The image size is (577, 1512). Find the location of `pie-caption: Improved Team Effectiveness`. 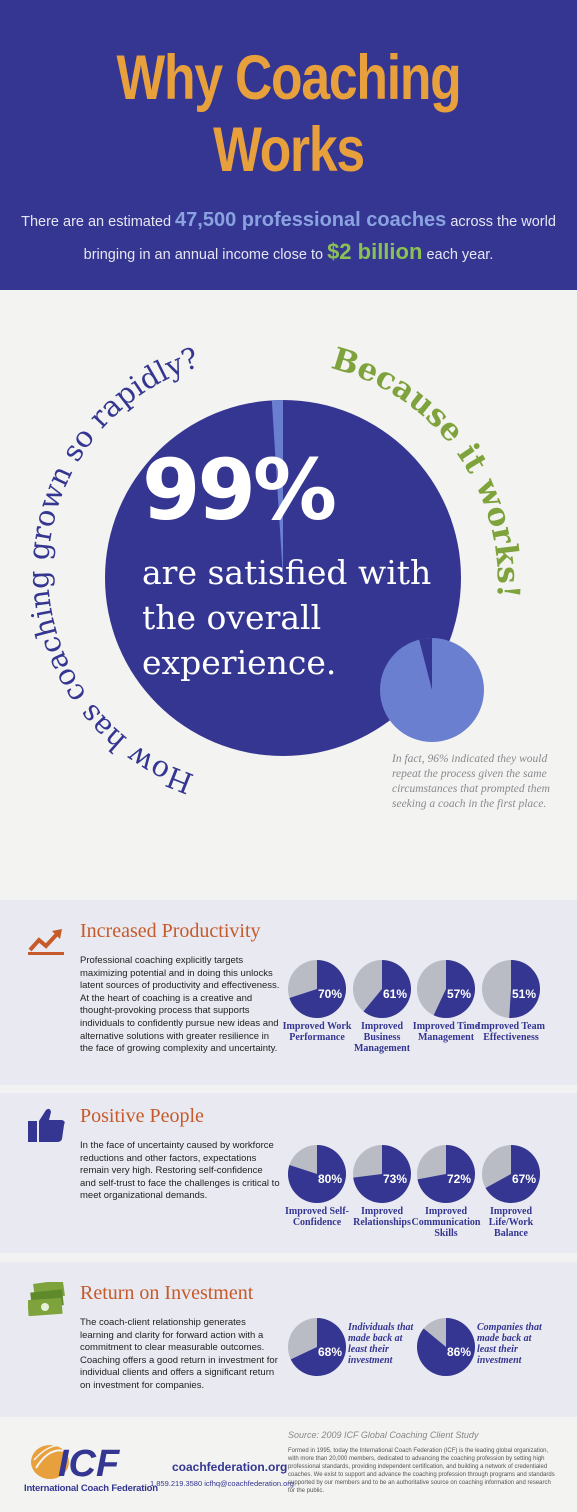

pie-caption: Improved Team Effectiveness is located at coordinates (511, 1032).